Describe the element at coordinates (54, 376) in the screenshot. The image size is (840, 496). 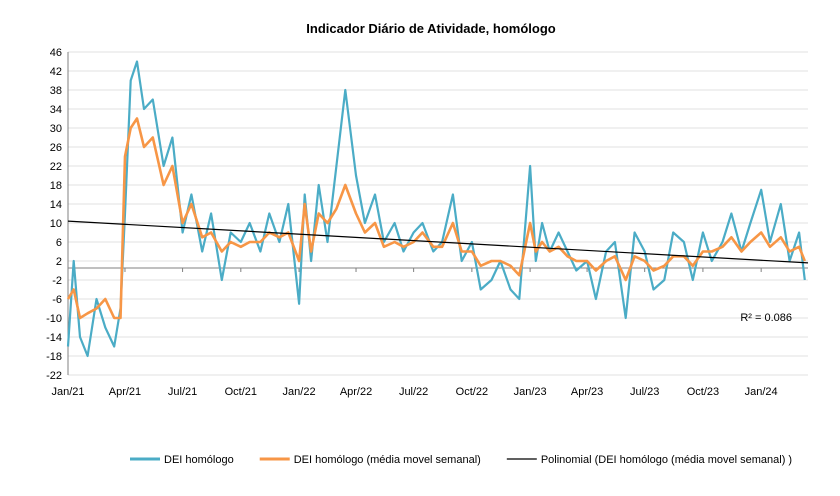
I see `y-tick-label: -22` at that location.